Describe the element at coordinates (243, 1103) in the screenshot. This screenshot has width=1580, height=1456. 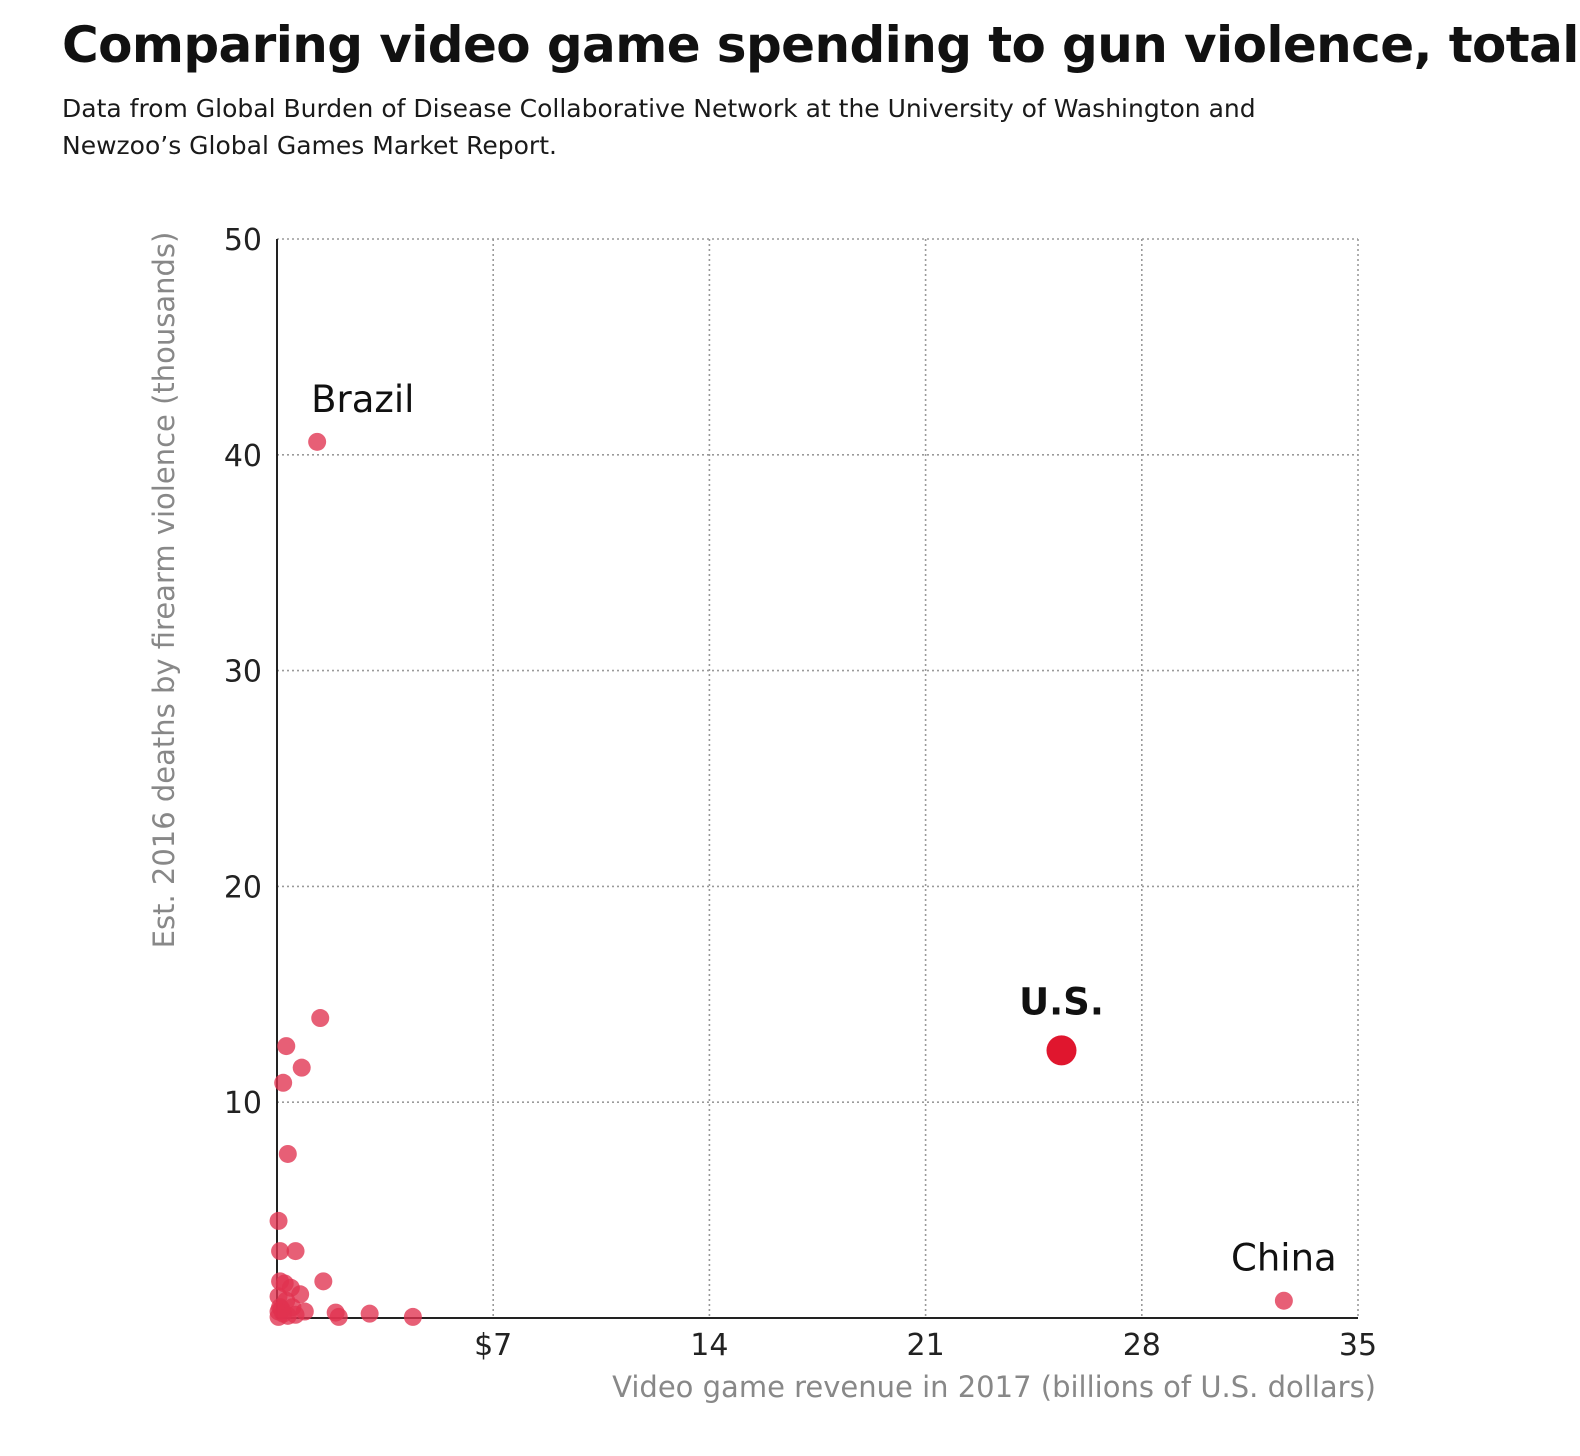
I see `y-tick-label: 10` at that location.